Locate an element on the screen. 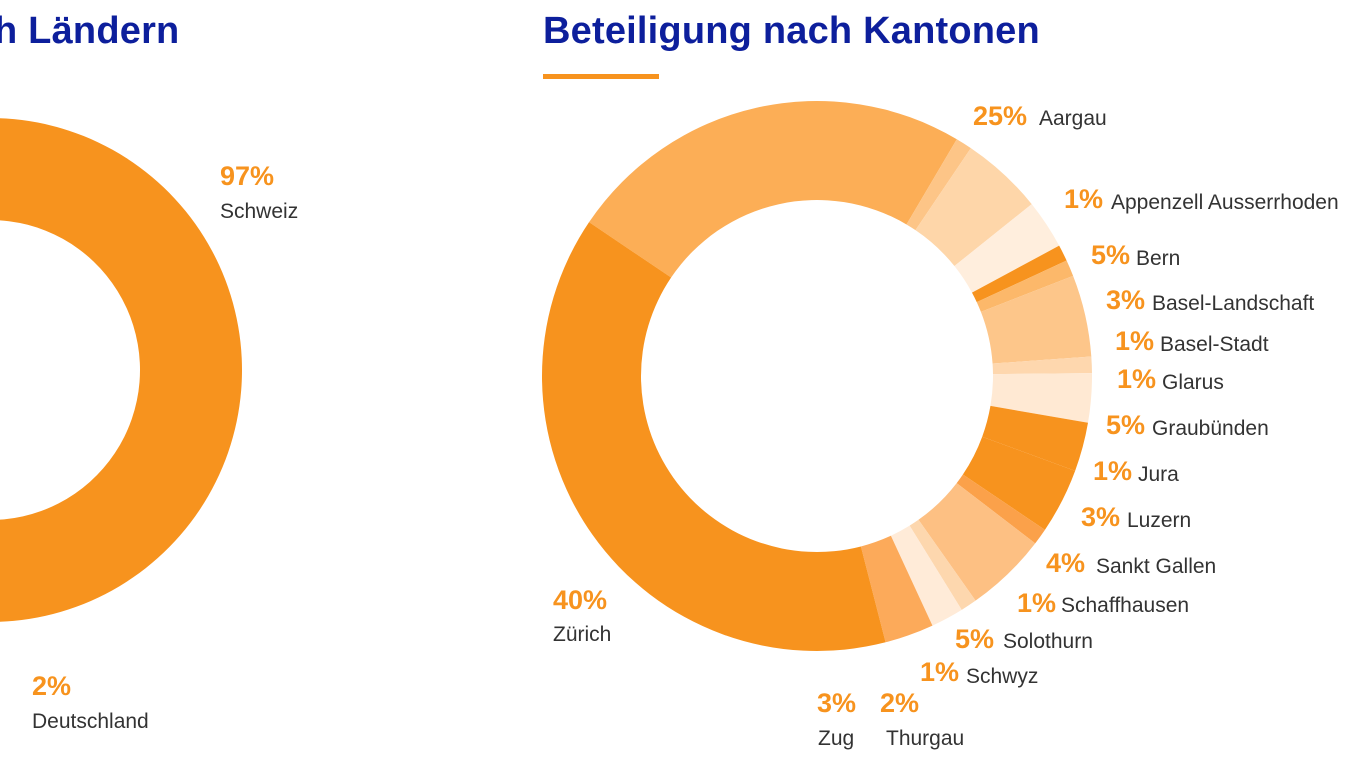 Image resolution: width=1372 pixels, height=772 pixels. data-label-pct-basel-landschaft: 3% is located at coordinates (1125, 300).